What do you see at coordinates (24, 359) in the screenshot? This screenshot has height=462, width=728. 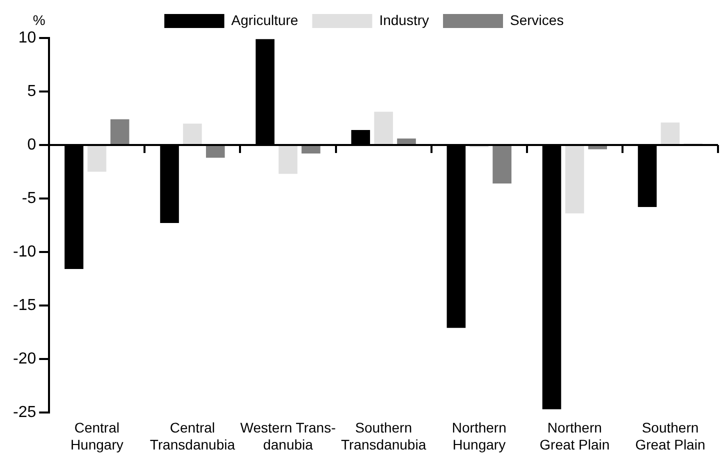 I see `y-tick-label: -20` at bounding box center [24, 359].